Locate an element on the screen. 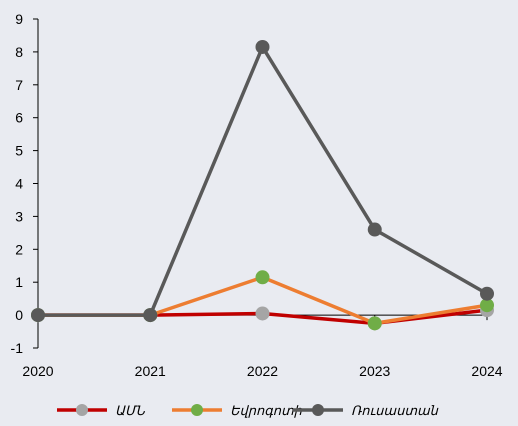 This screenshot has height=426, width=518. legend-label: Եվրոգոտի is located at coordinates (266, 410).